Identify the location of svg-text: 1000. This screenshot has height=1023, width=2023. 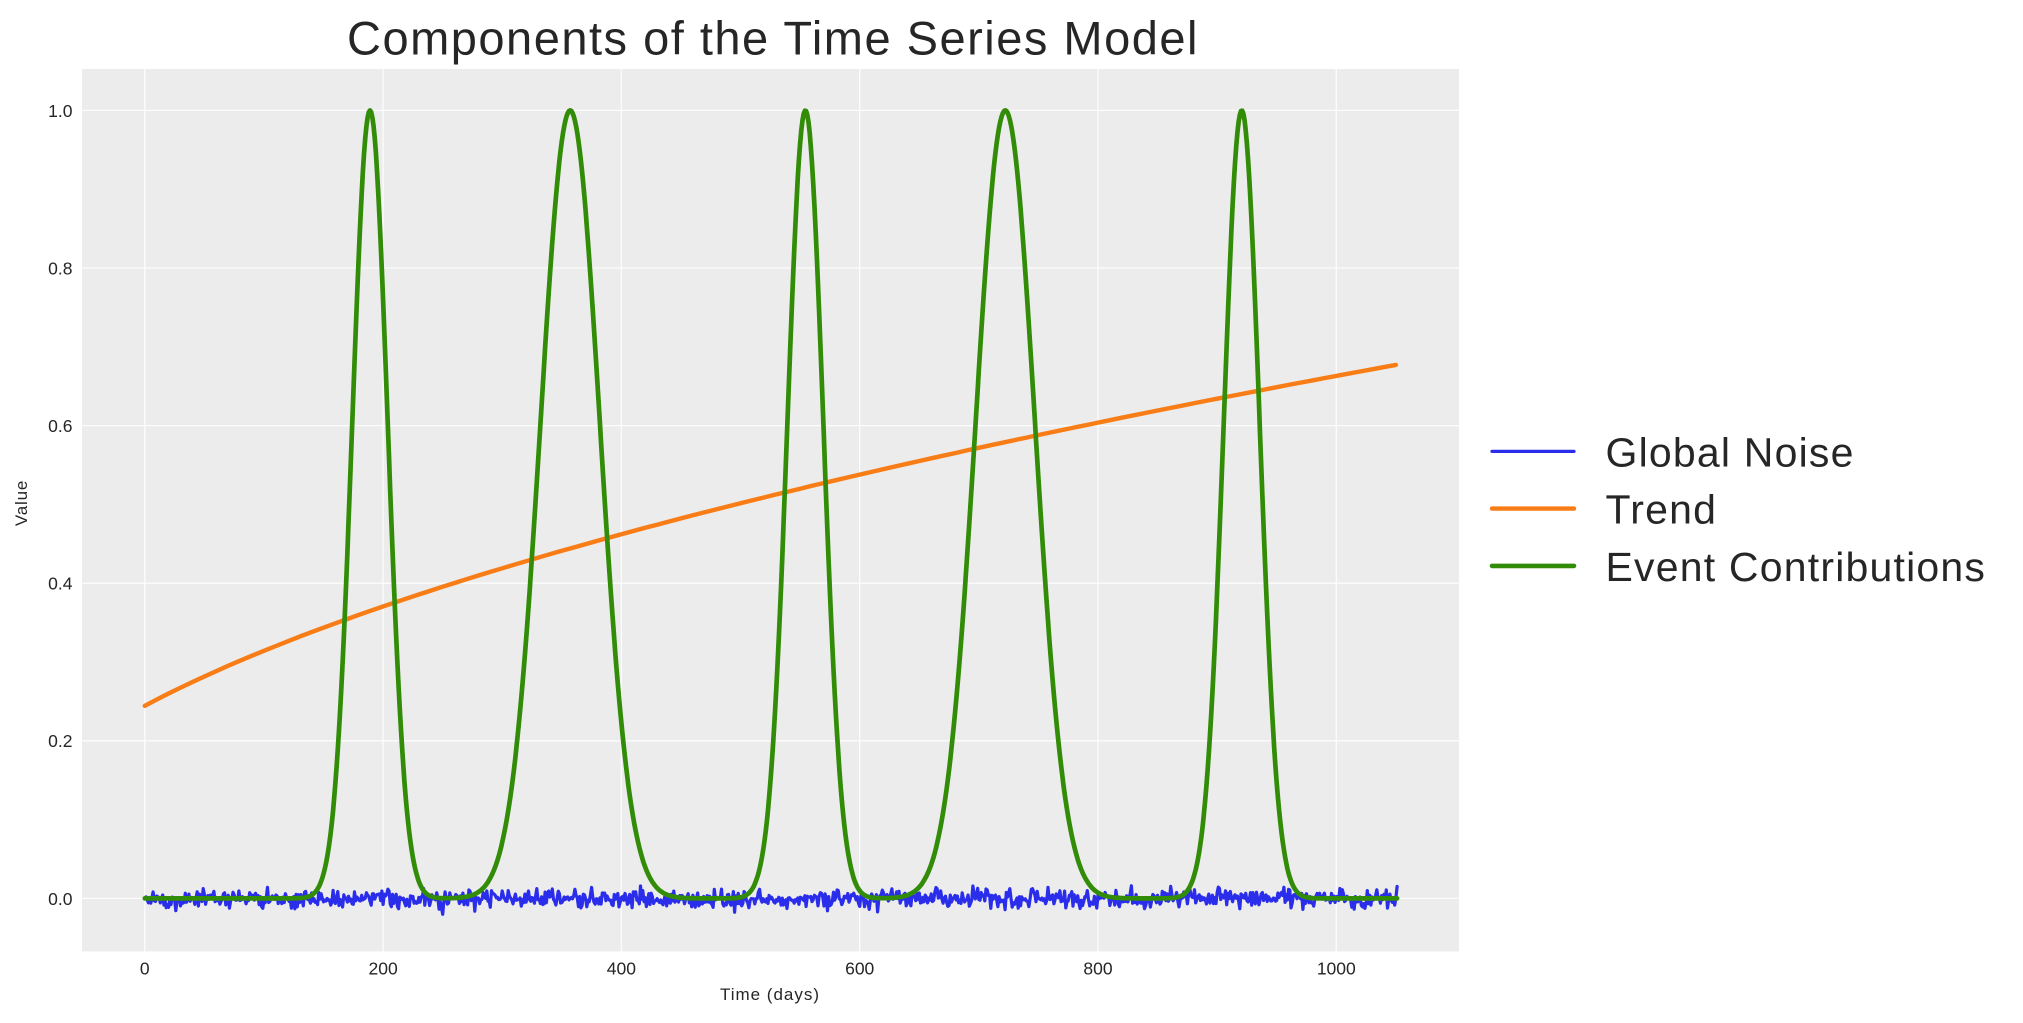
(1336, 968).